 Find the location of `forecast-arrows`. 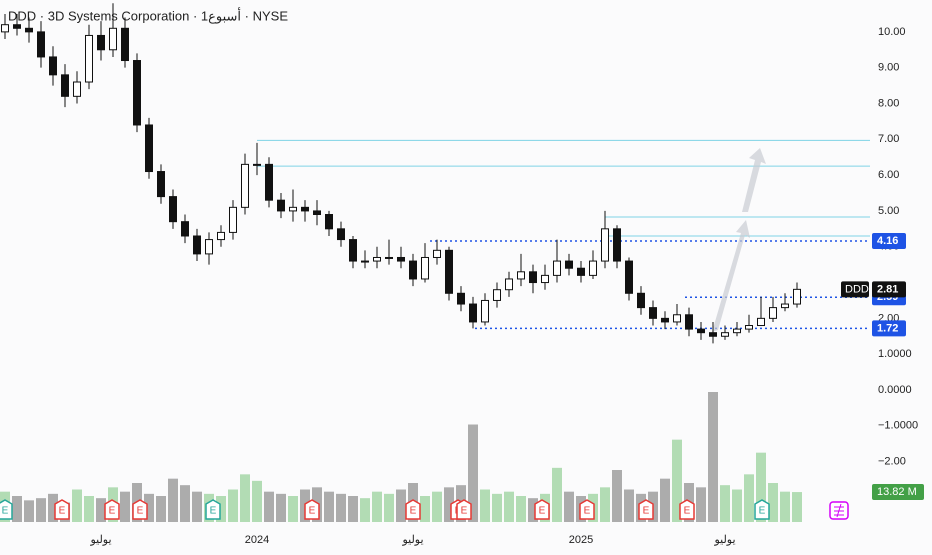

forecast-arrows is located at coordinates (739, 240).